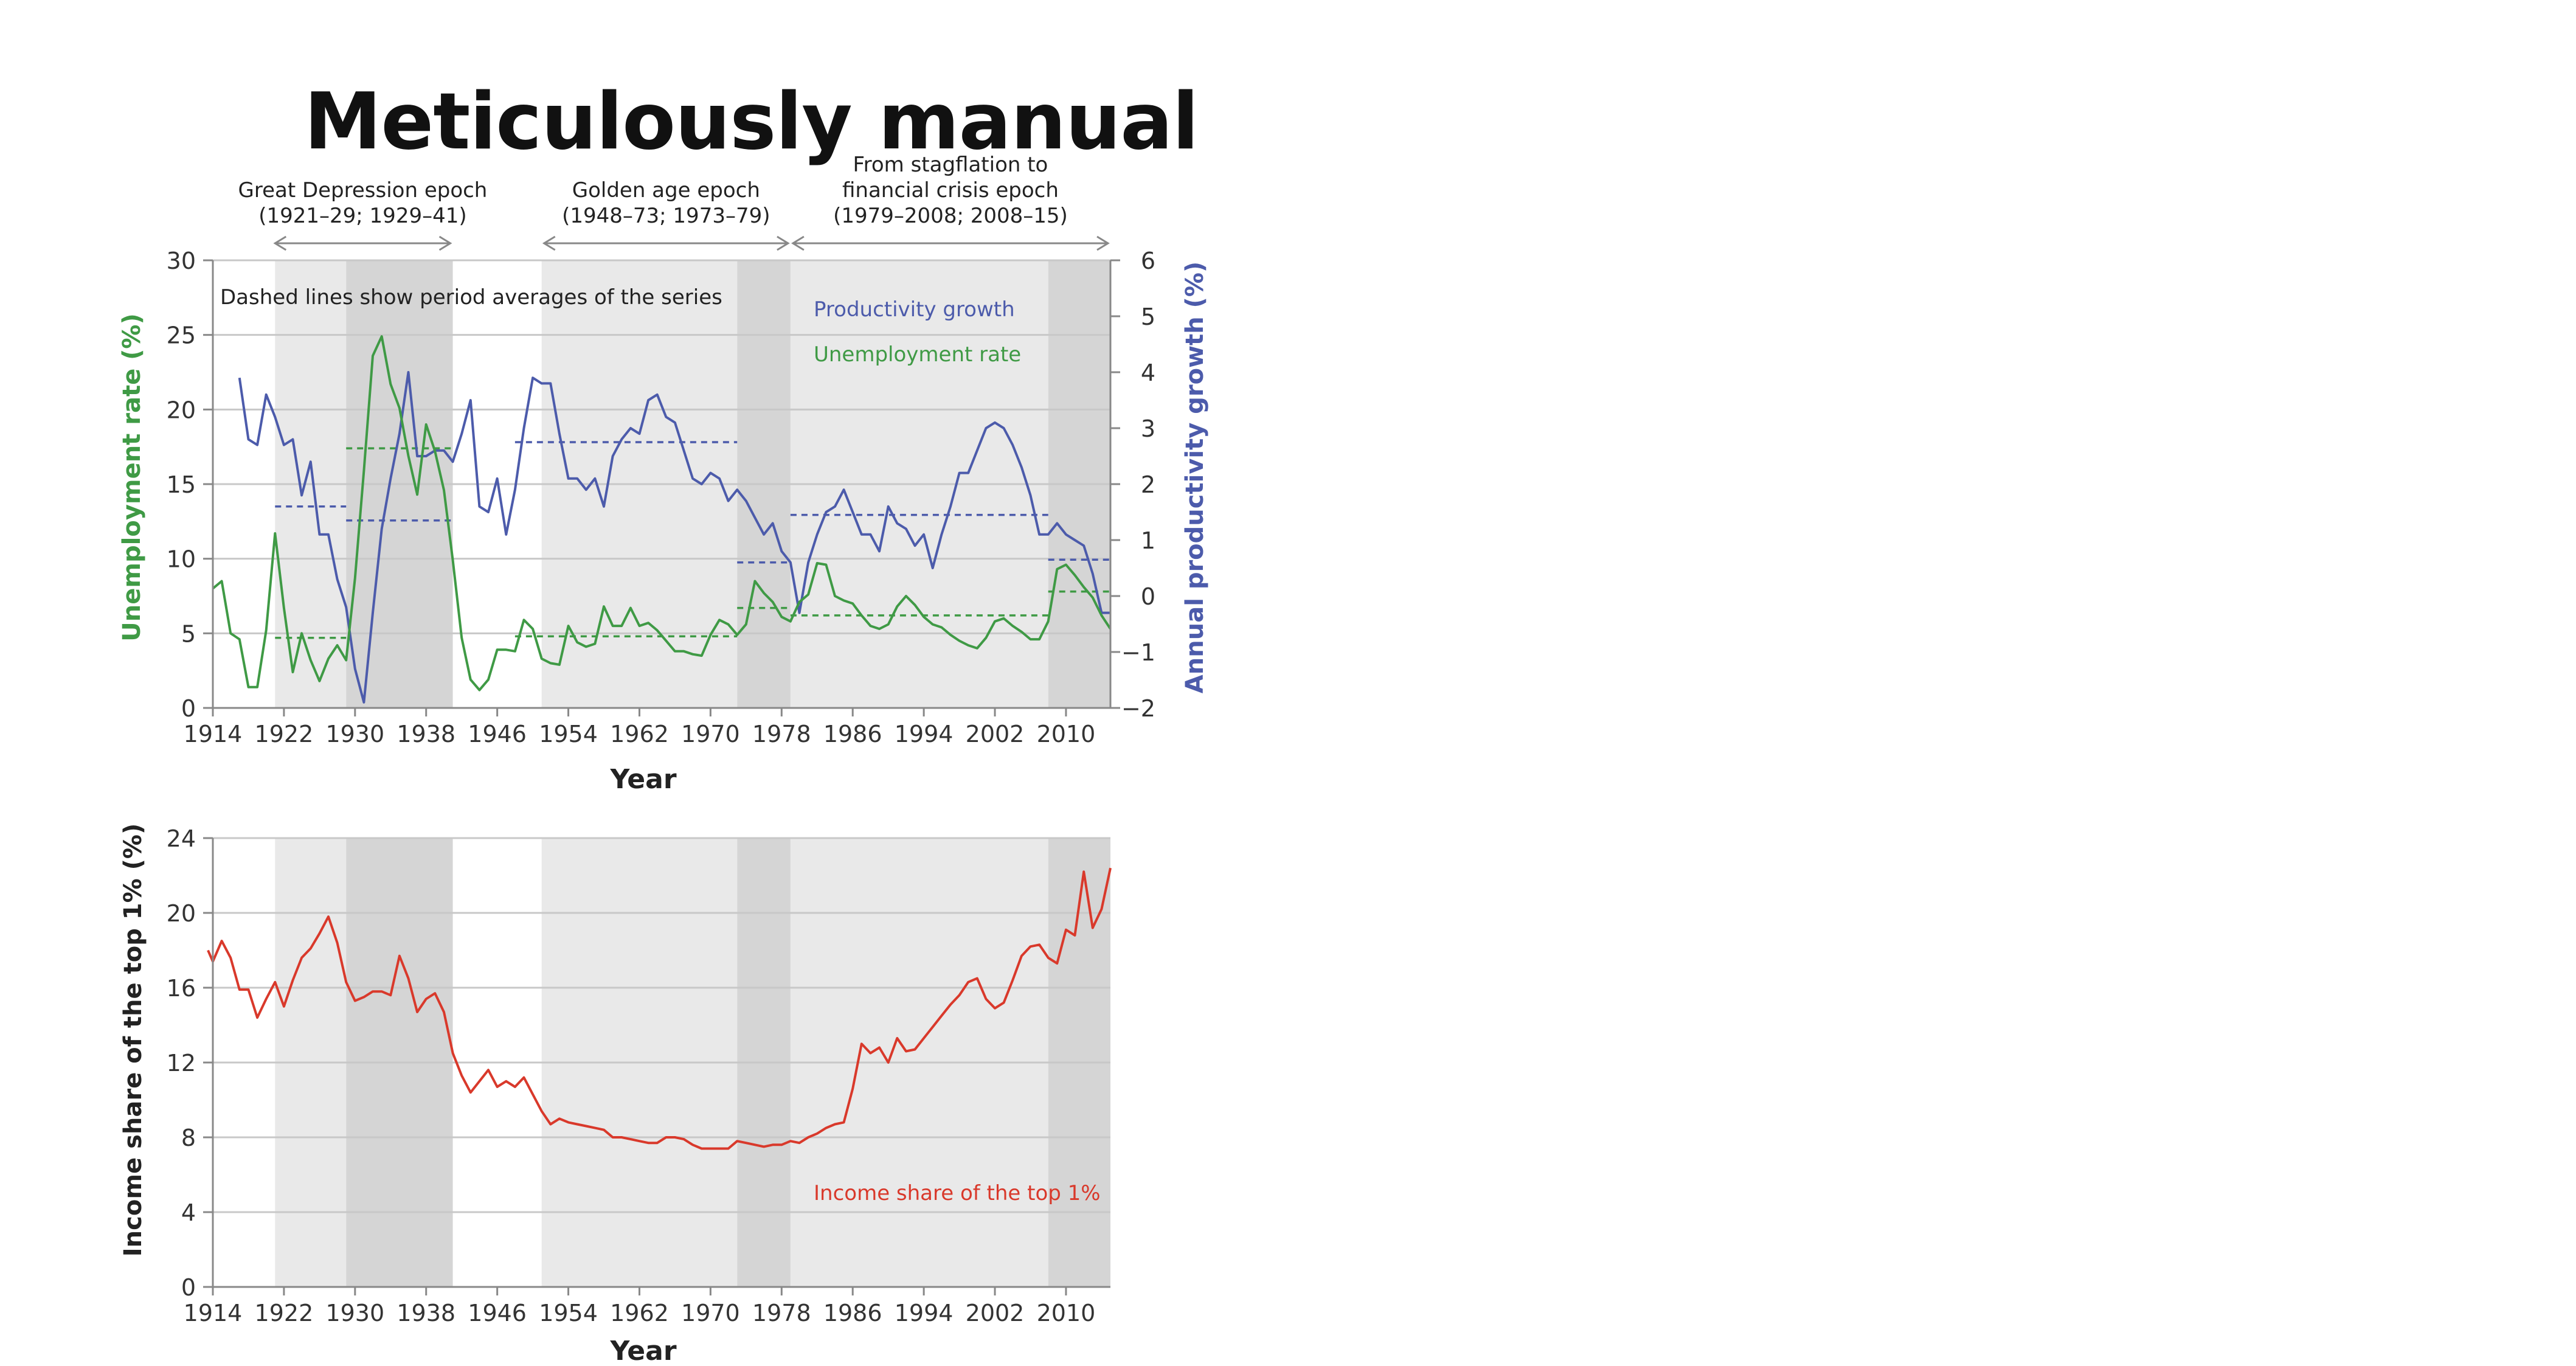 This screenshot has width=2576, height=1366. What do you see at coordinates (674, 537) in the screenshot?
I see `productivity-line` at bounding box center [674, 537].